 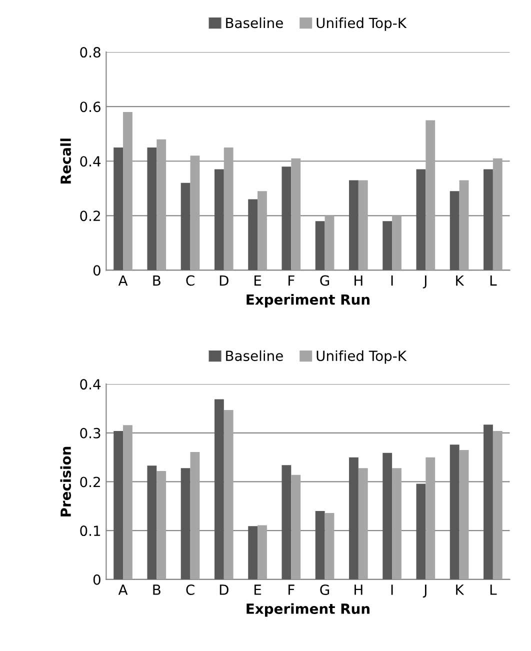 I want to click on y-axis-title: Precision, so click(x=66, y=481).